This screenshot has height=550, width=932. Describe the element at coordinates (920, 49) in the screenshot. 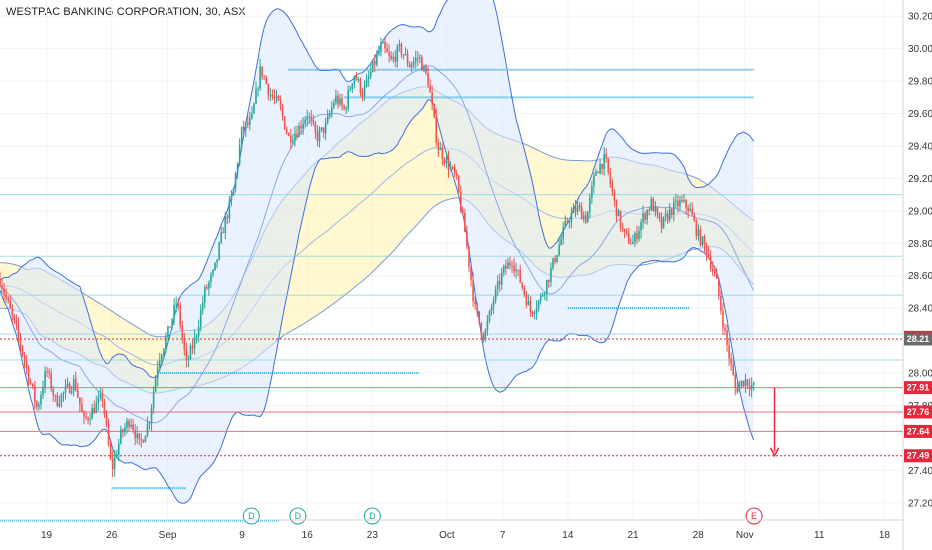

I see `y-tick-label: 30.00` at that location.